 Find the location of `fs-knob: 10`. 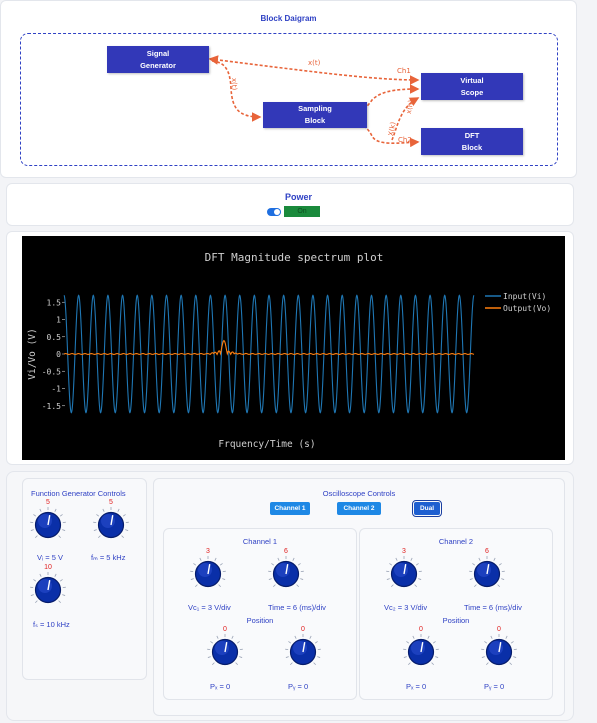

fs-knob: 10 is located at coordinates (48, 586).